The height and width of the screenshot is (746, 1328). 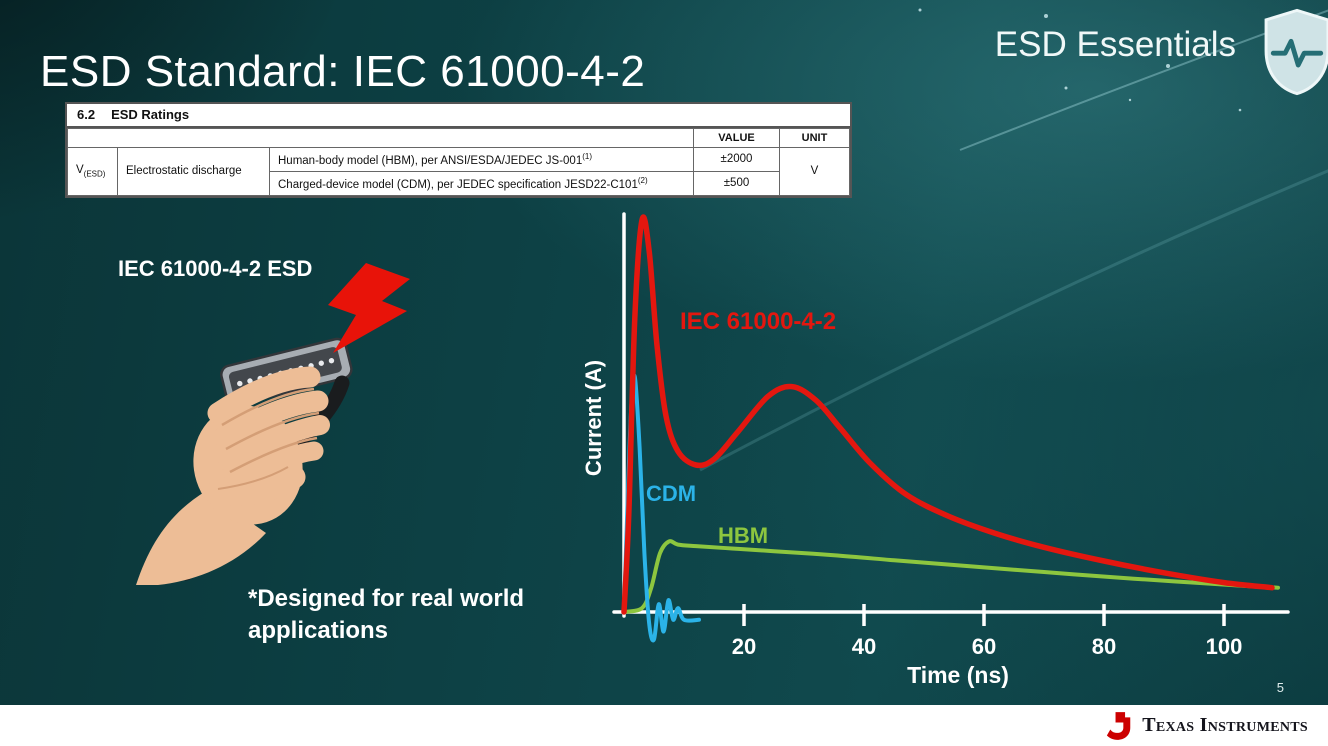 What do you see at coordinates (369, 308) in the screenshot?
I see `lightning-bolt-icon` at bounding box center [369, 308].